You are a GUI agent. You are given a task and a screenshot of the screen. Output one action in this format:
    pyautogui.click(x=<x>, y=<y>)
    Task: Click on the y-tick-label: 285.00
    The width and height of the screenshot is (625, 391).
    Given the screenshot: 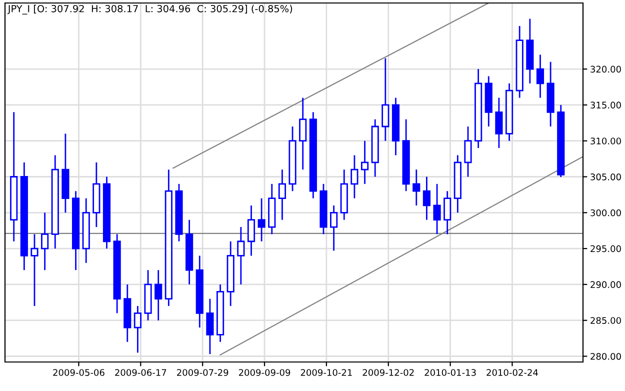 What is the action you would take?
    pyautogui.click(x=605, y=320)
    